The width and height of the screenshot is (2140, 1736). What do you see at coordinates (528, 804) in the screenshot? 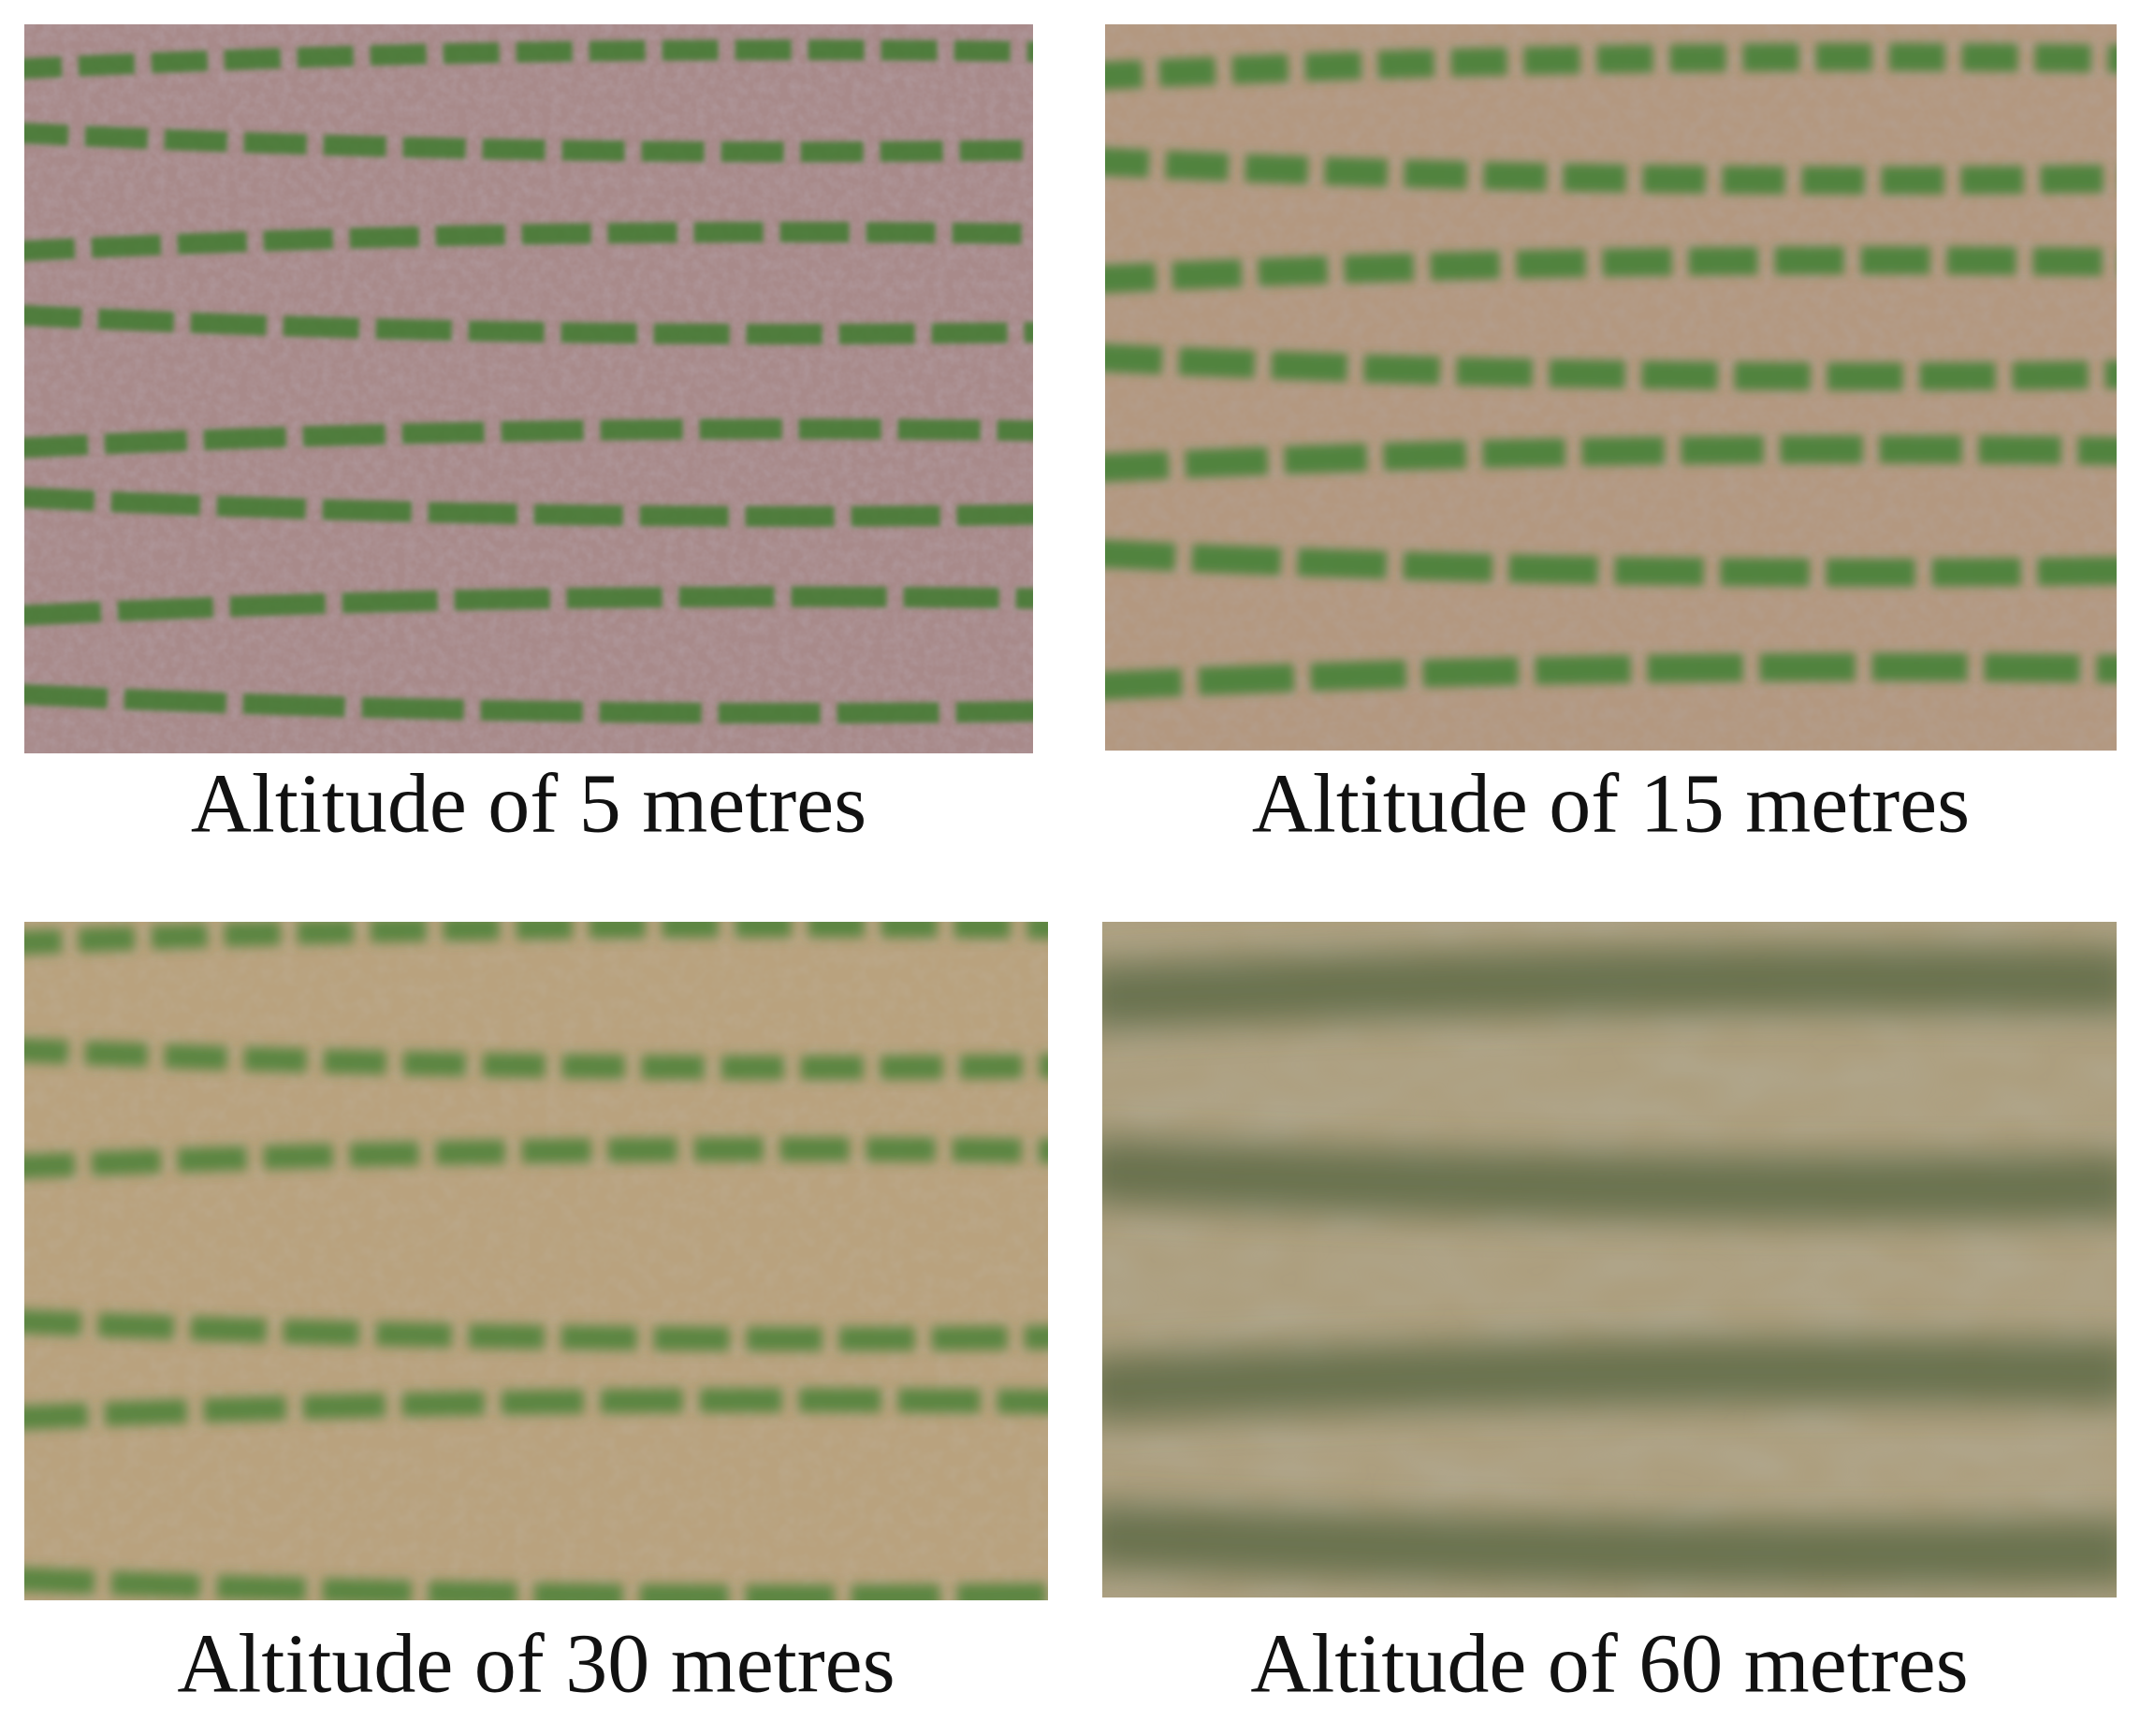
I see `caption: Altitude of 5 metres` at bounding box center [528, 804].